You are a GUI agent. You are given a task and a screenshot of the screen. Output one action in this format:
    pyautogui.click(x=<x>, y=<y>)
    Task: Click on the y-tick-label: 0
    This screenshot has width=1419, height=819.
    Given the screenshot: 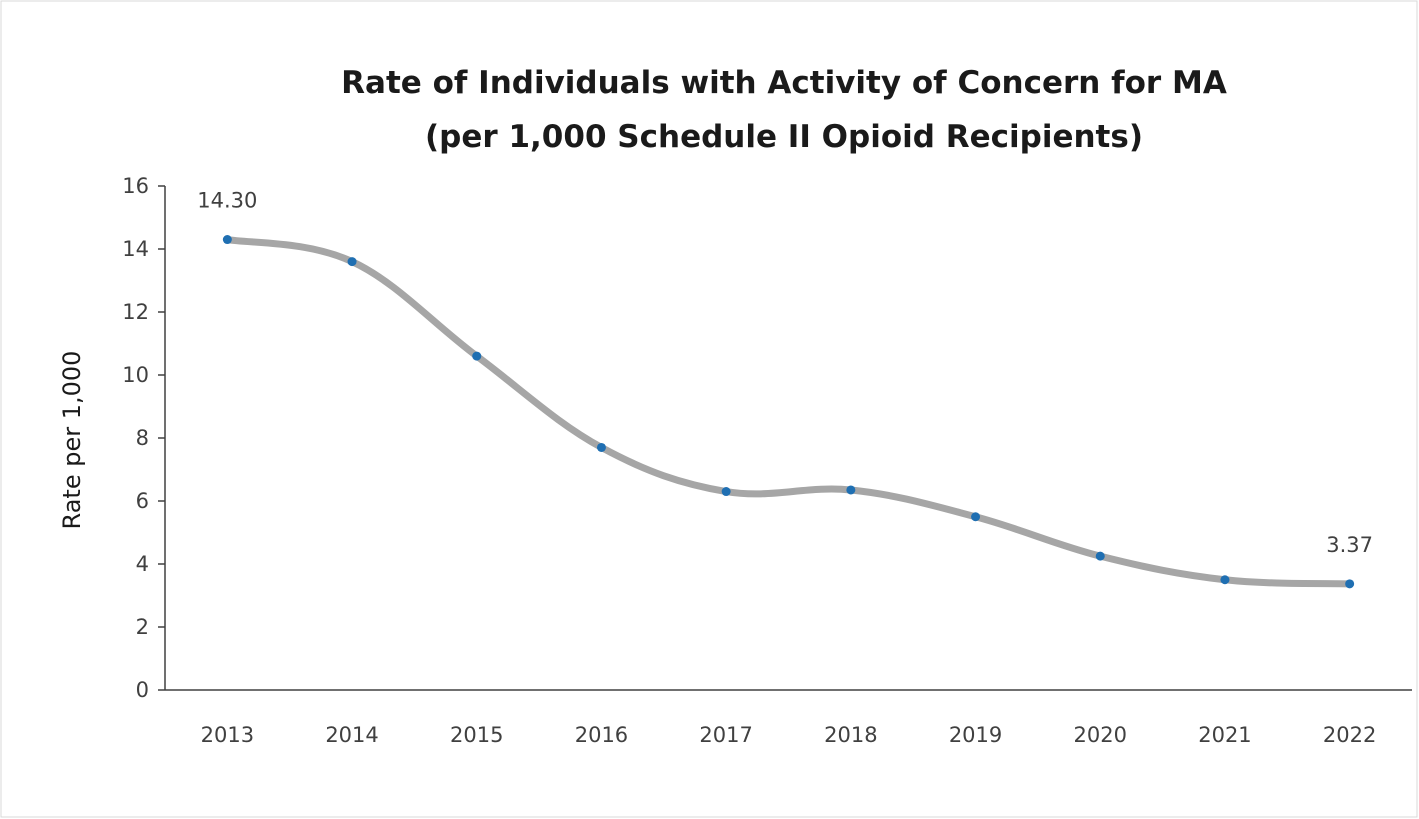 What is the action you would take?
    pyautogui.click(x=142, y=690)
    